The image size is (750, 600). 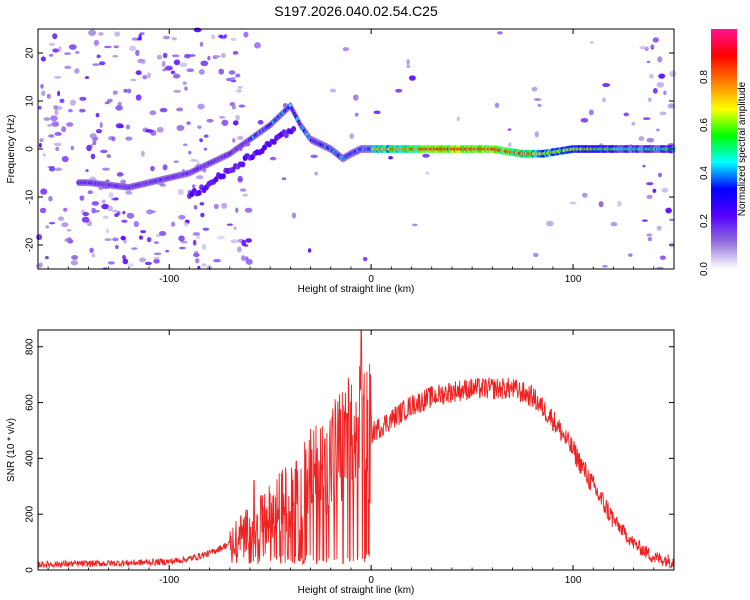 I want to click on x-tick-label: 100, so click(x=573, y=279).